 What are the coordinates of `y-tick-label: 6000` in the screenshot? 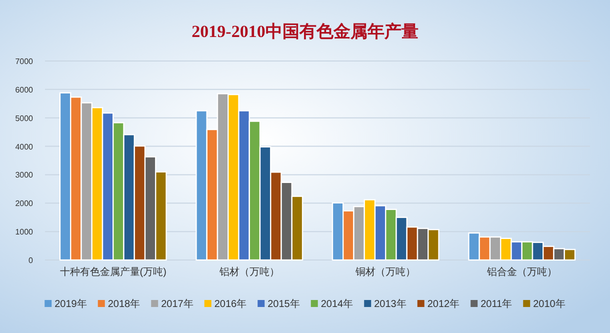 It's located at (24, 89).